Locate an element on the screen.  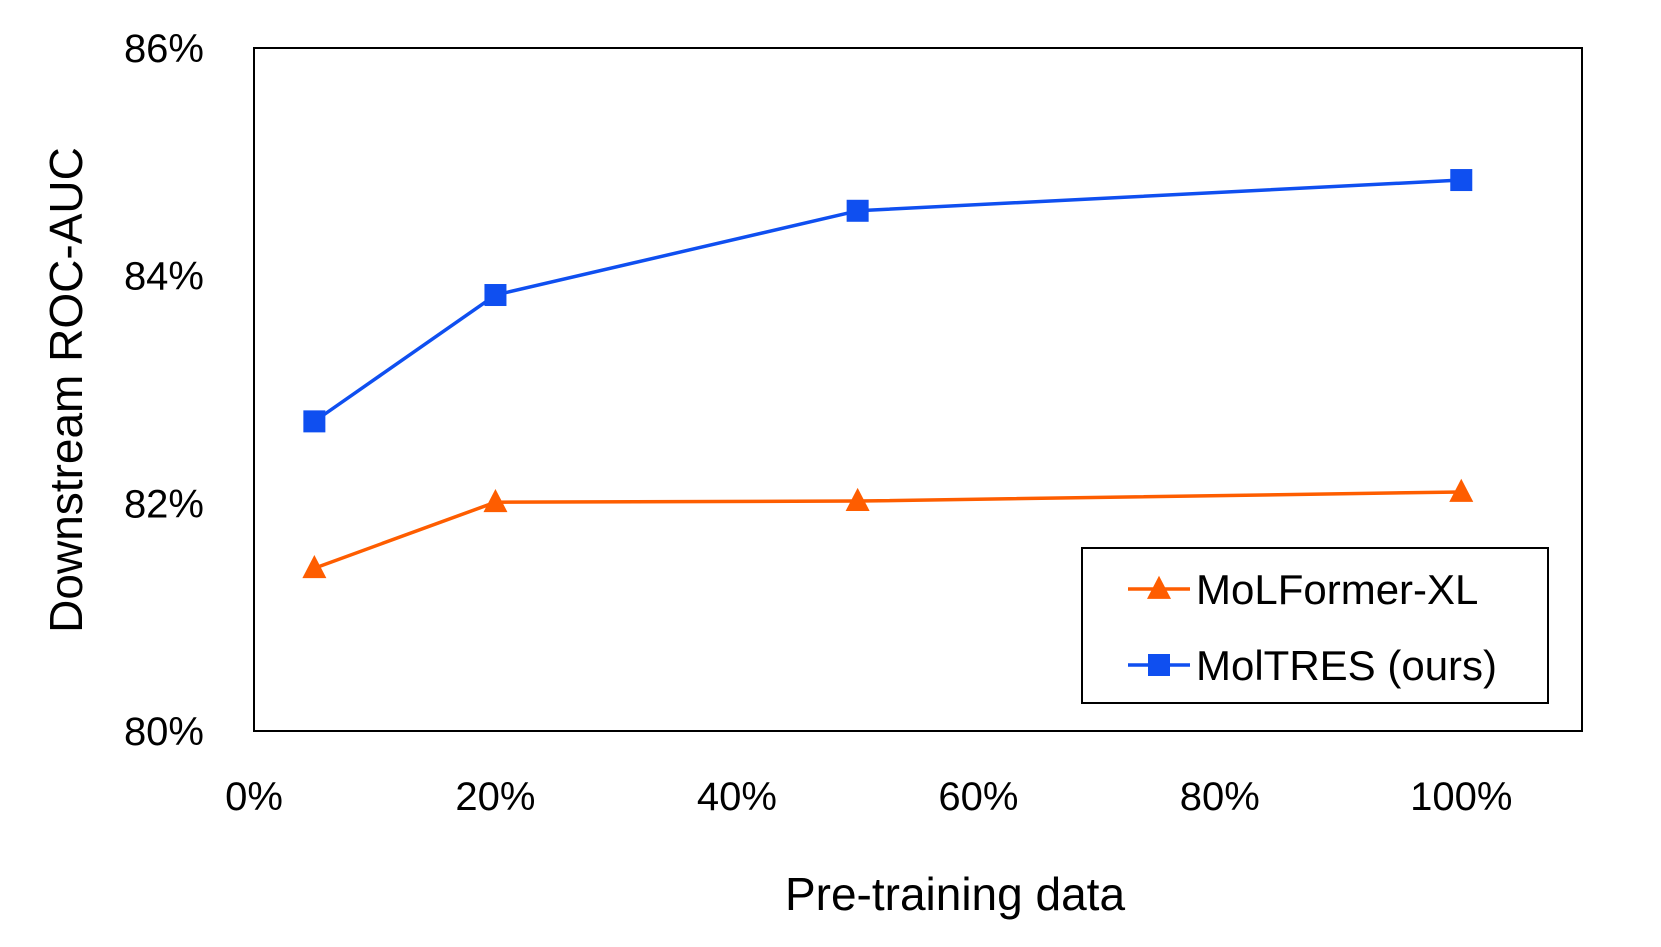
x-tick-label: 20% is located at coordinates (495, 797).